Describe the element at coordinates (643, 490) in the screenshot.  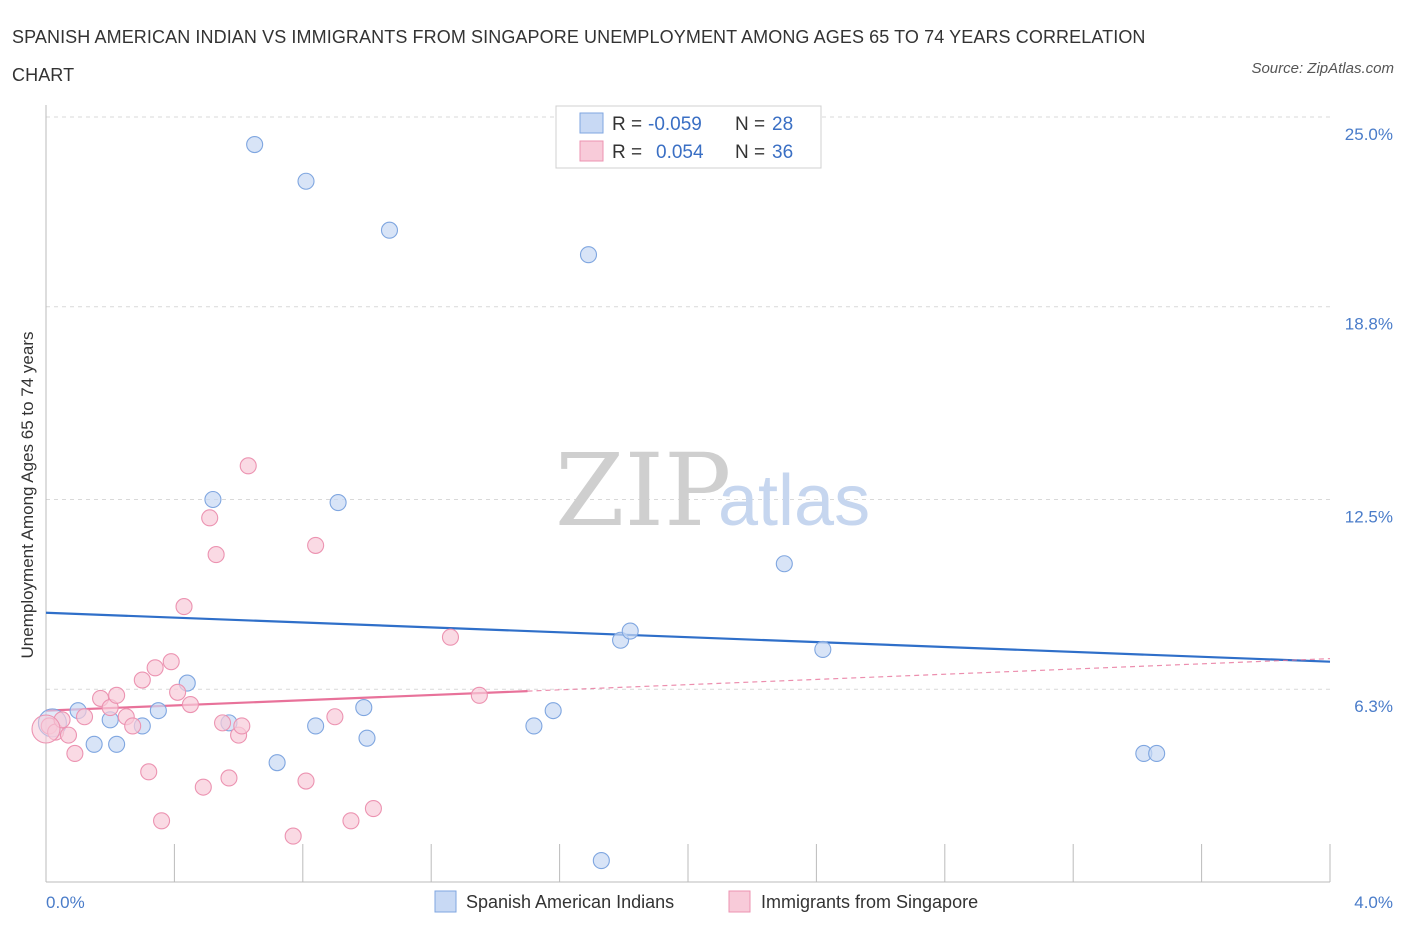
I see `watermark-zip: ZIP` at that location.